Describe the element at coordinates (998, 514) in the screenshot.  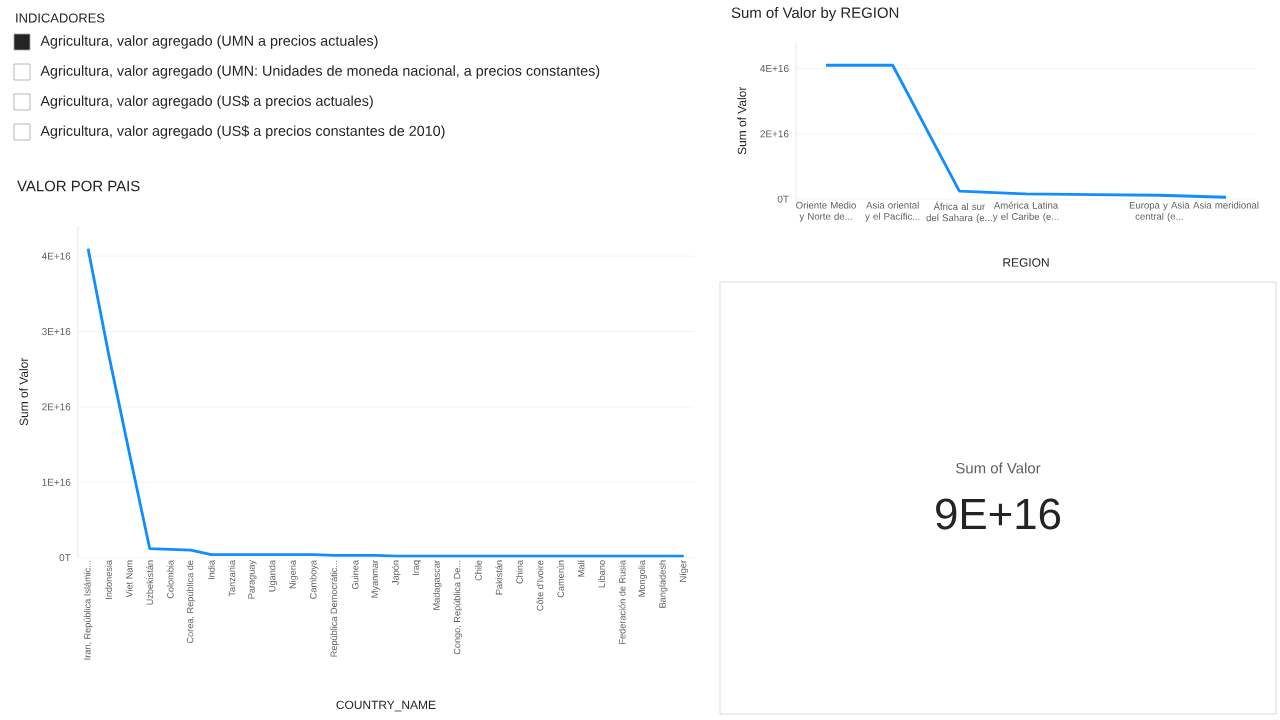
I see `text: 9E+16` at that location.